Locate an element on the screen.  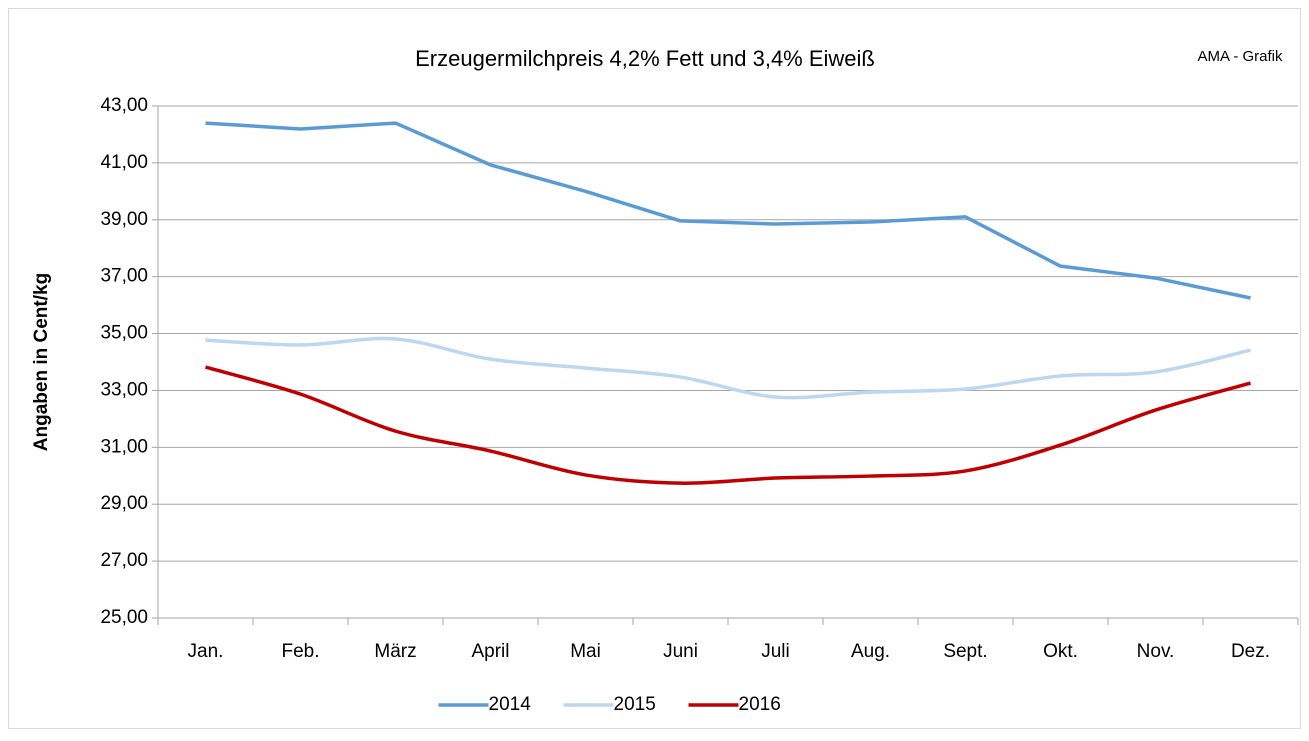
y-tick-label: 43,00 is located at coordinates (124, 105).